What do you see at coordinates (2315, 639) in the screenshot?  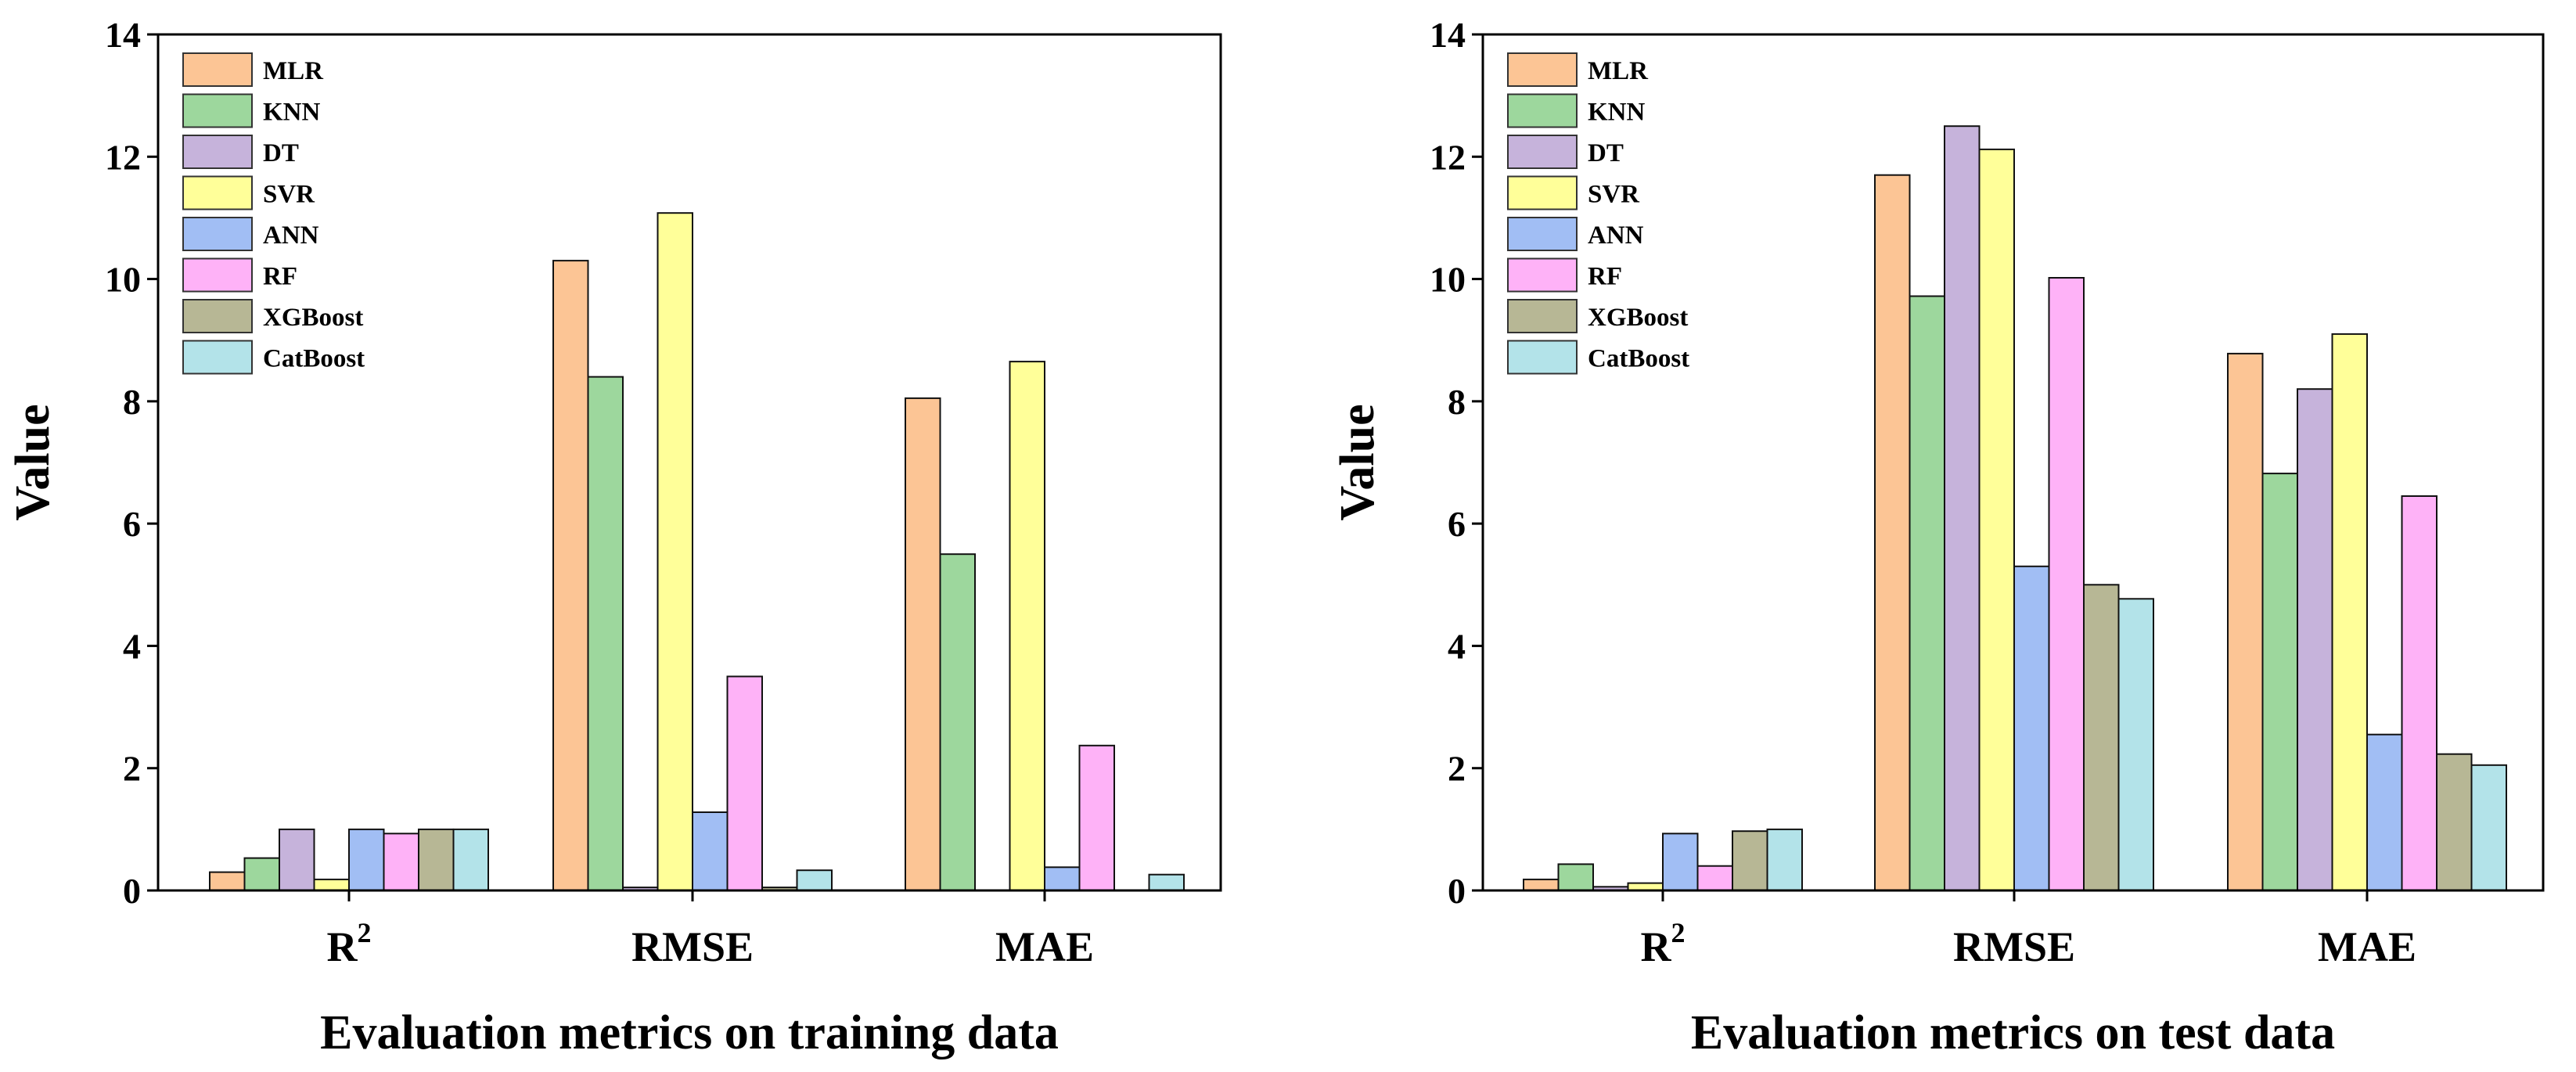 I see `bar-dt-mae` at bounding box center [2315, 639].